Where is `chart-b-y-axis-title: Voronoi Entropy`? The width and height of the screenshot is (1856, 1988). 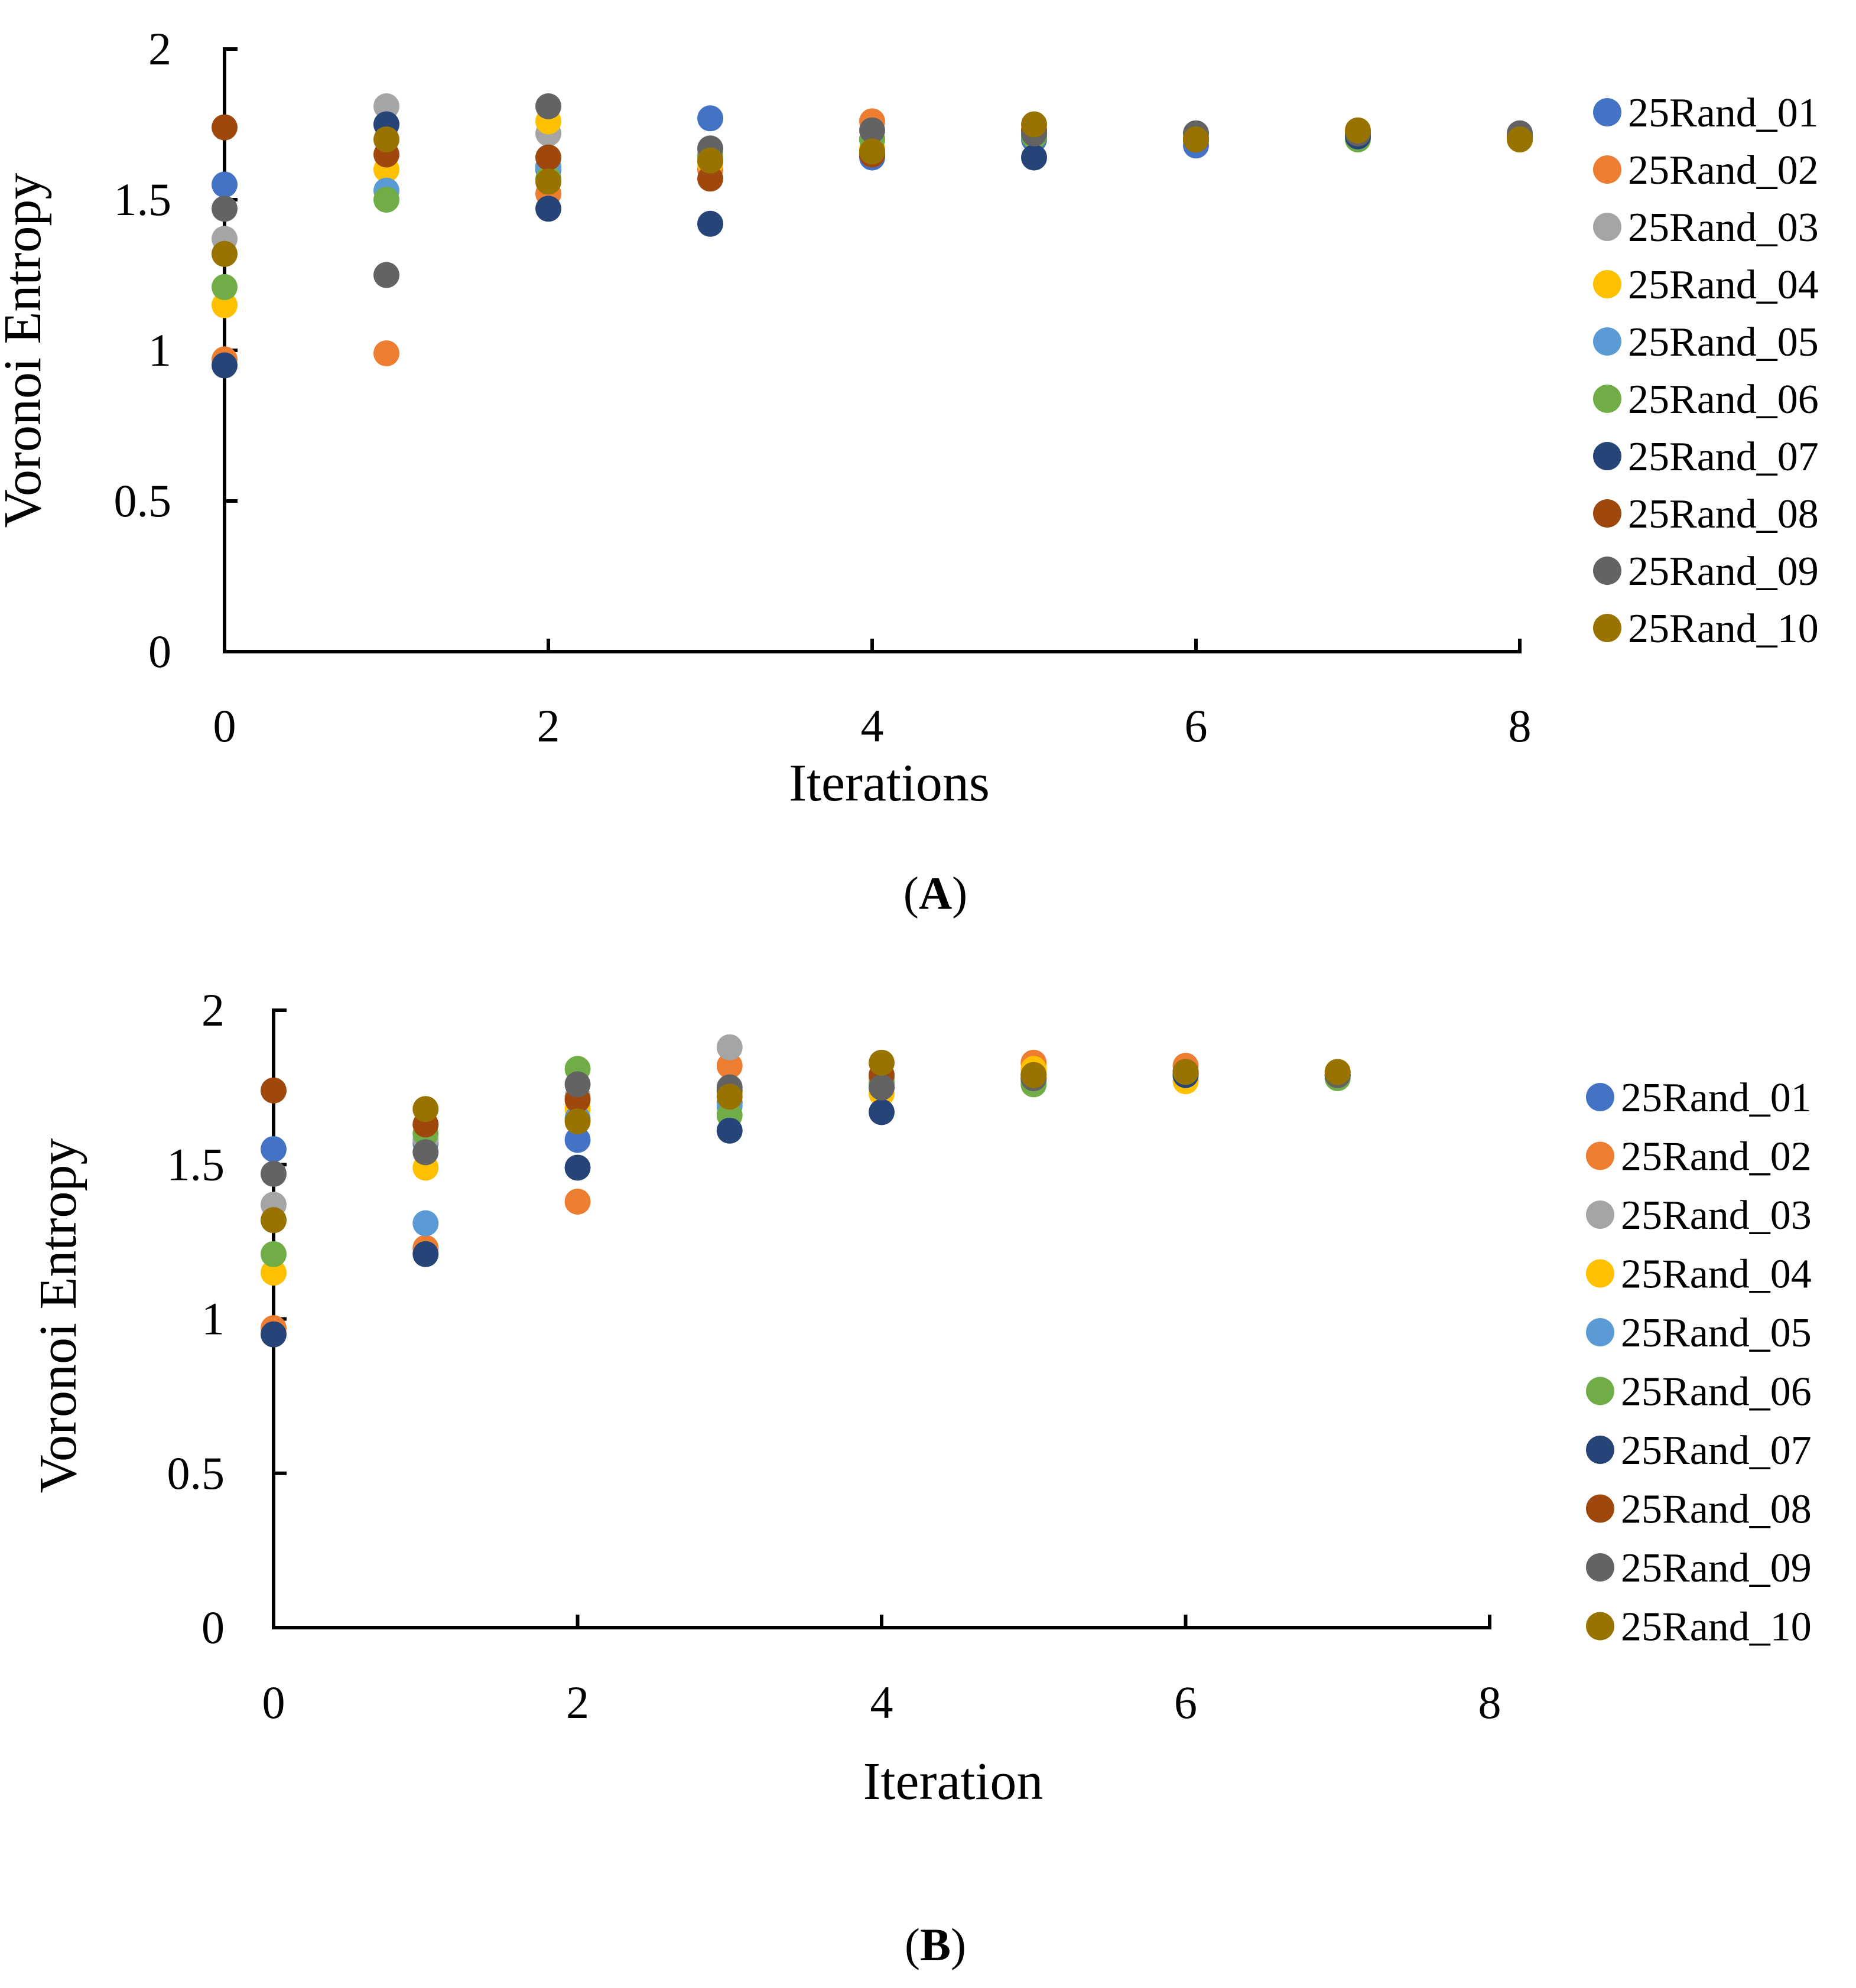
chart-b-y-axis-title: Voronoi Entropy is located at coordinates (58, 1316).